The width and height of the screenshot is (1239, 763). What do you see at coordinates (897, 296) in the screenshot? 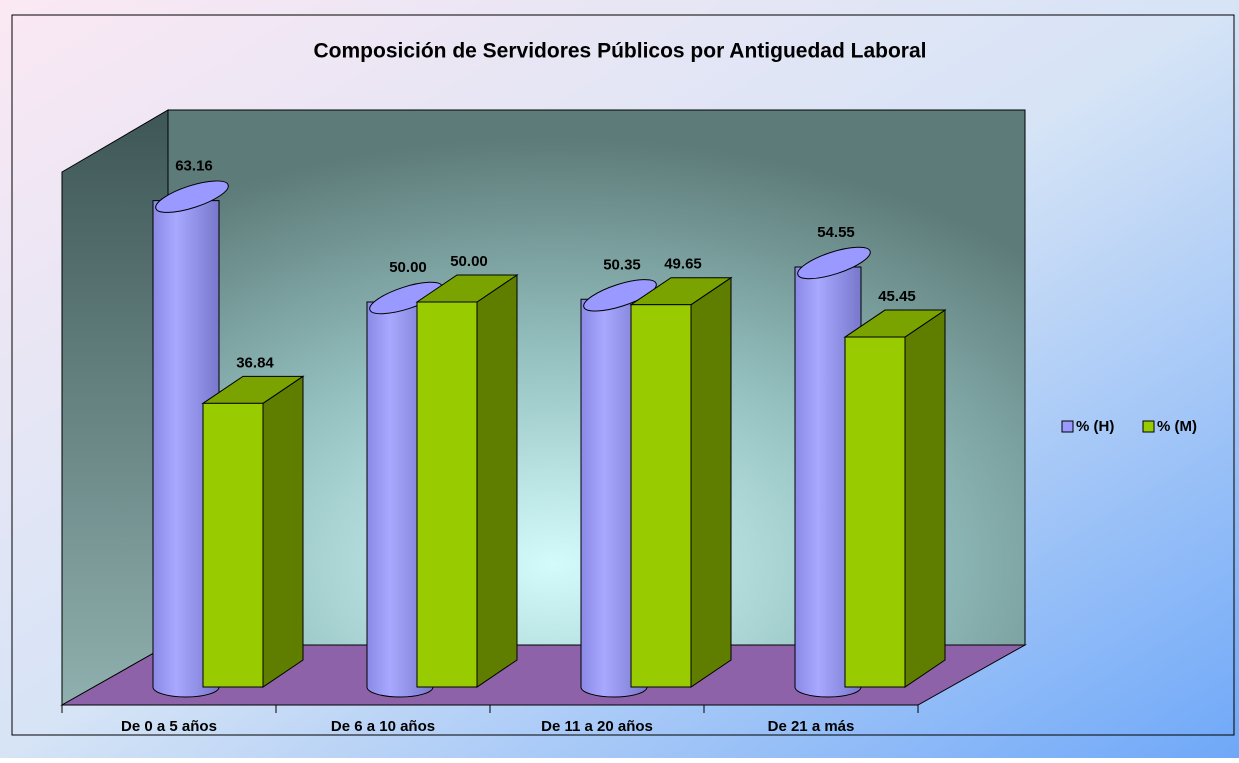
I see `data-label: 45.45` at bounding box center [897, 296].